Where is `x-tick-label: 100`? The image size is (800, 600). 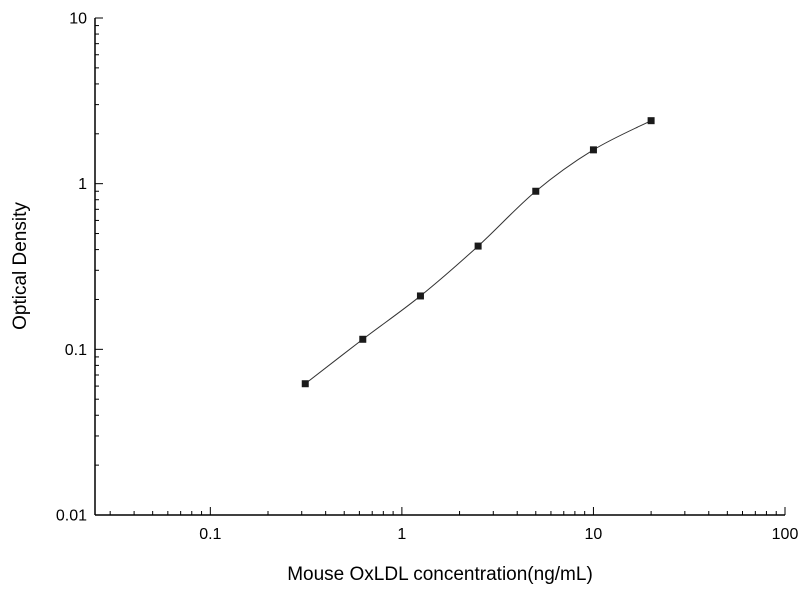 x-tick-label: 100 is located at coordinates (785, 534).